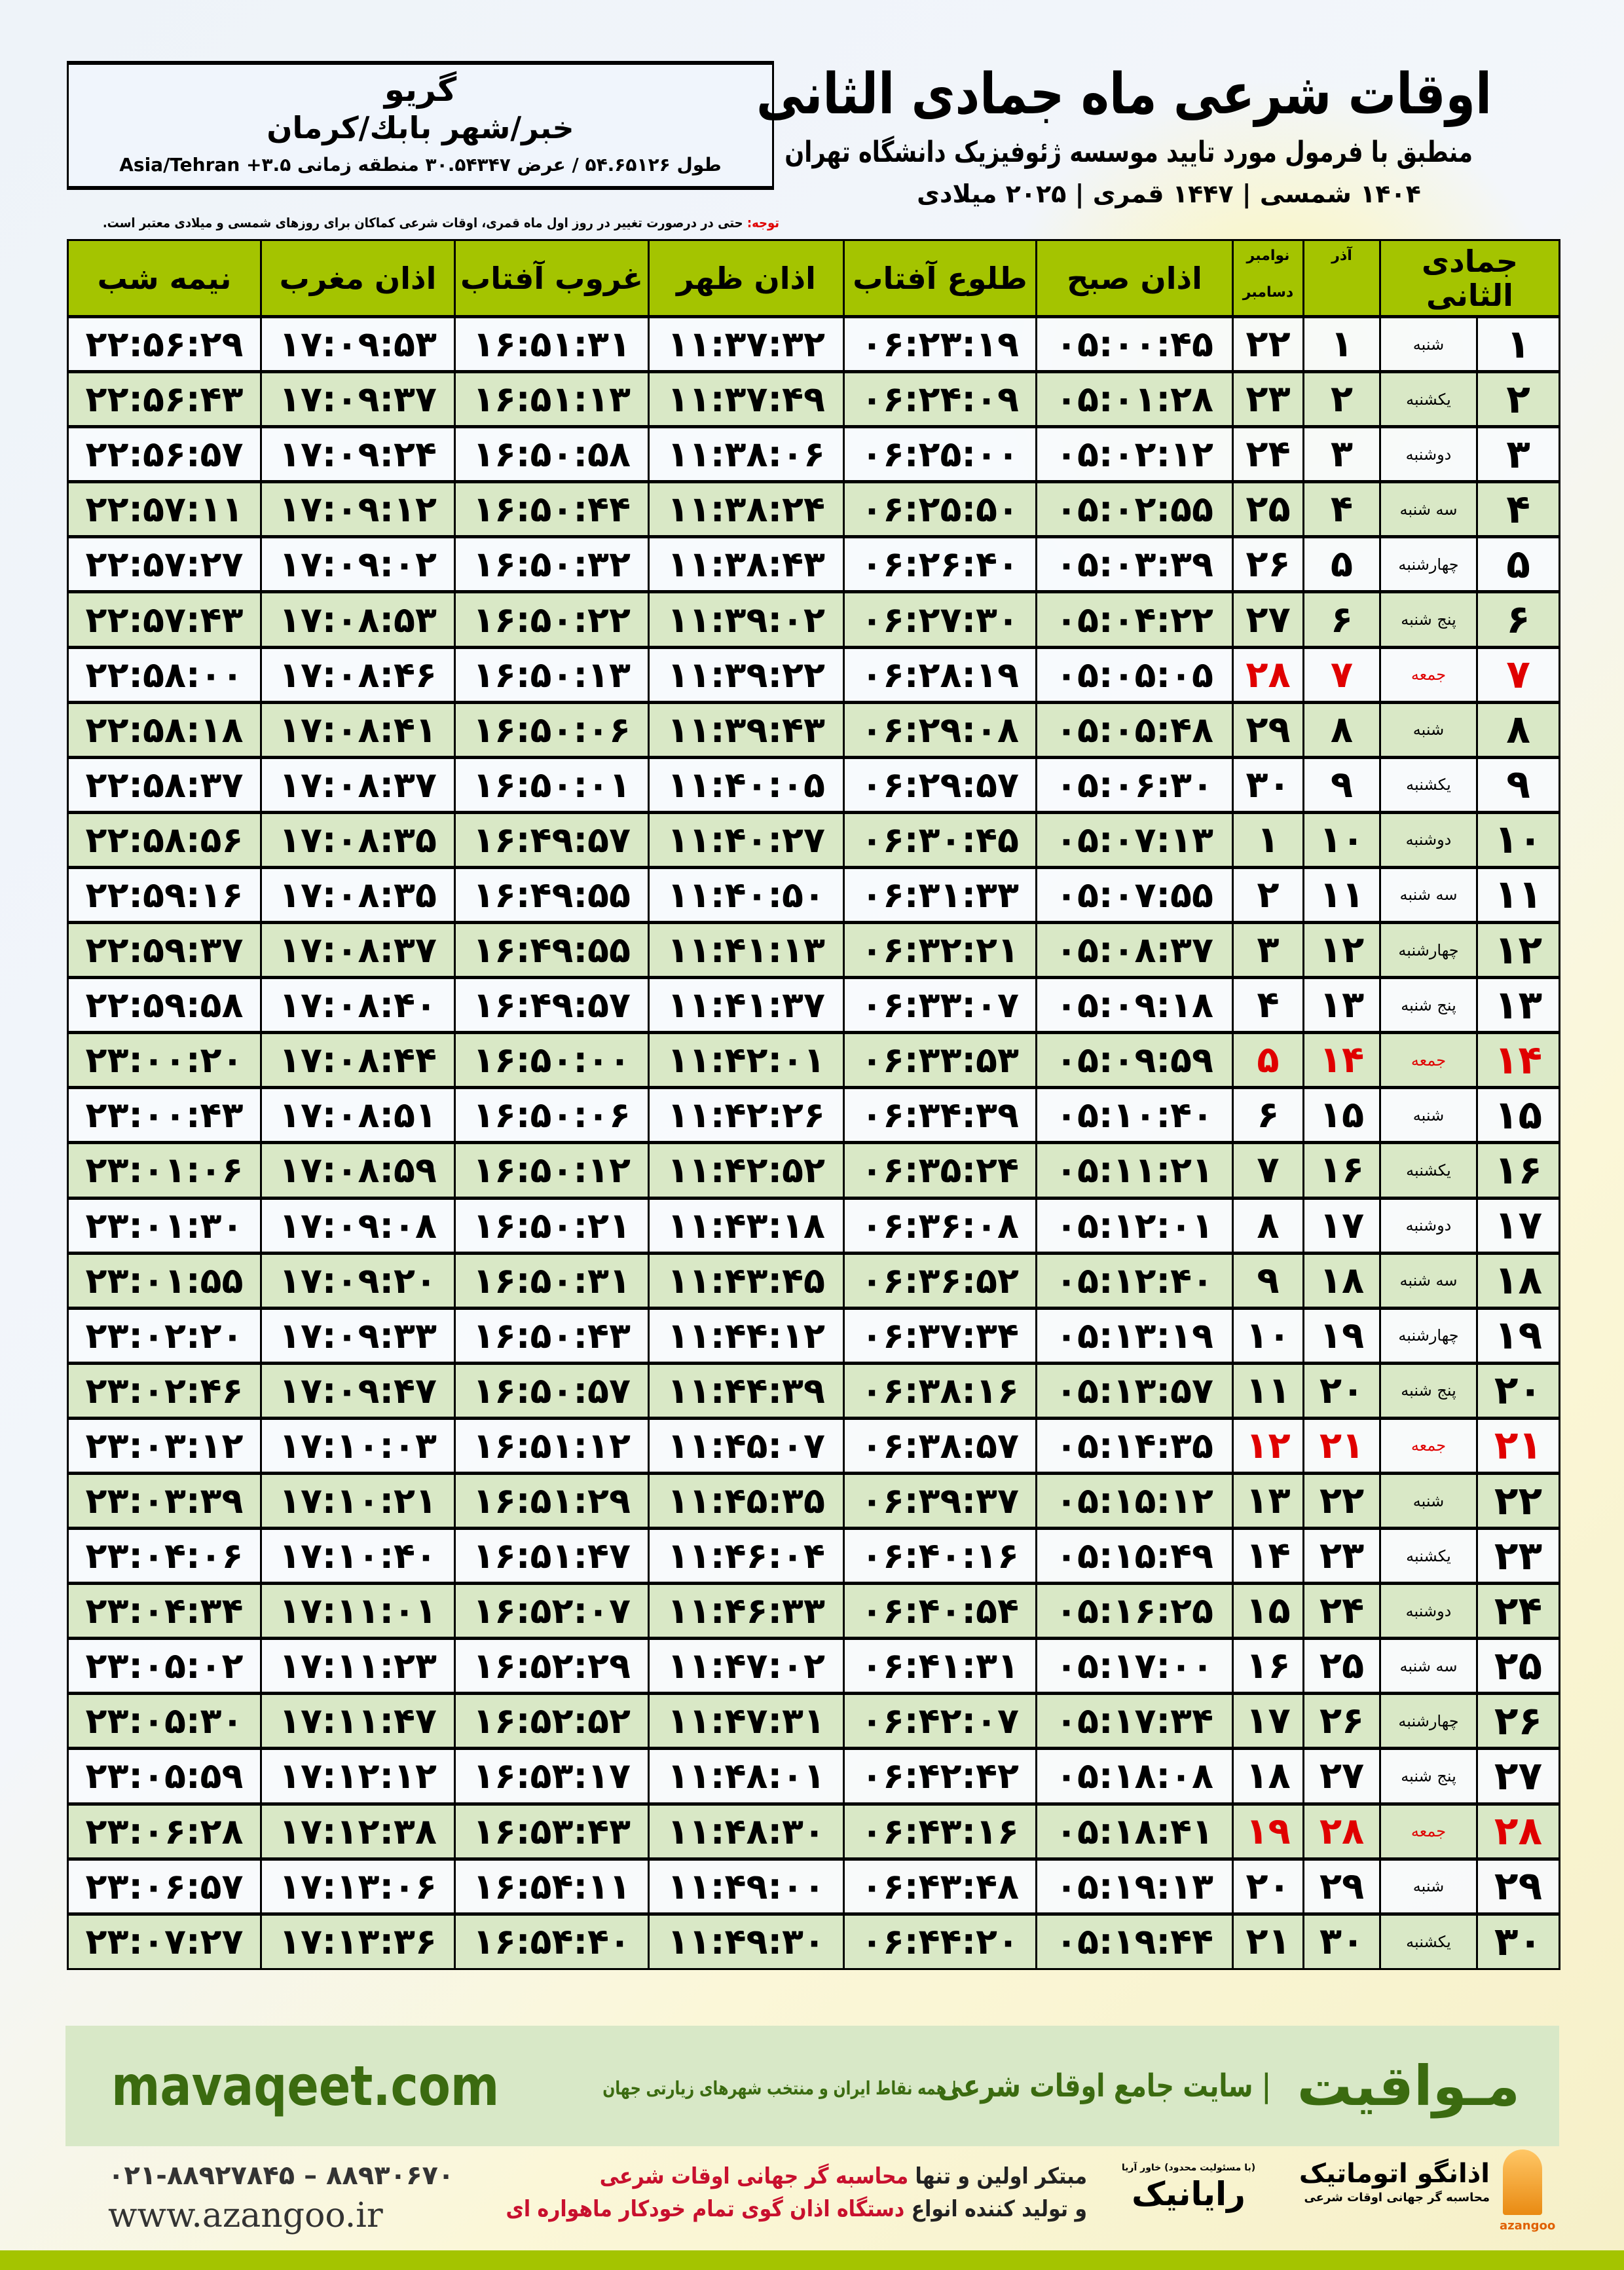 Image resolution: width=1624 pixels, height=2270 pixels. I want to click on azar-day: ۱۳, so click(1341, 1005).